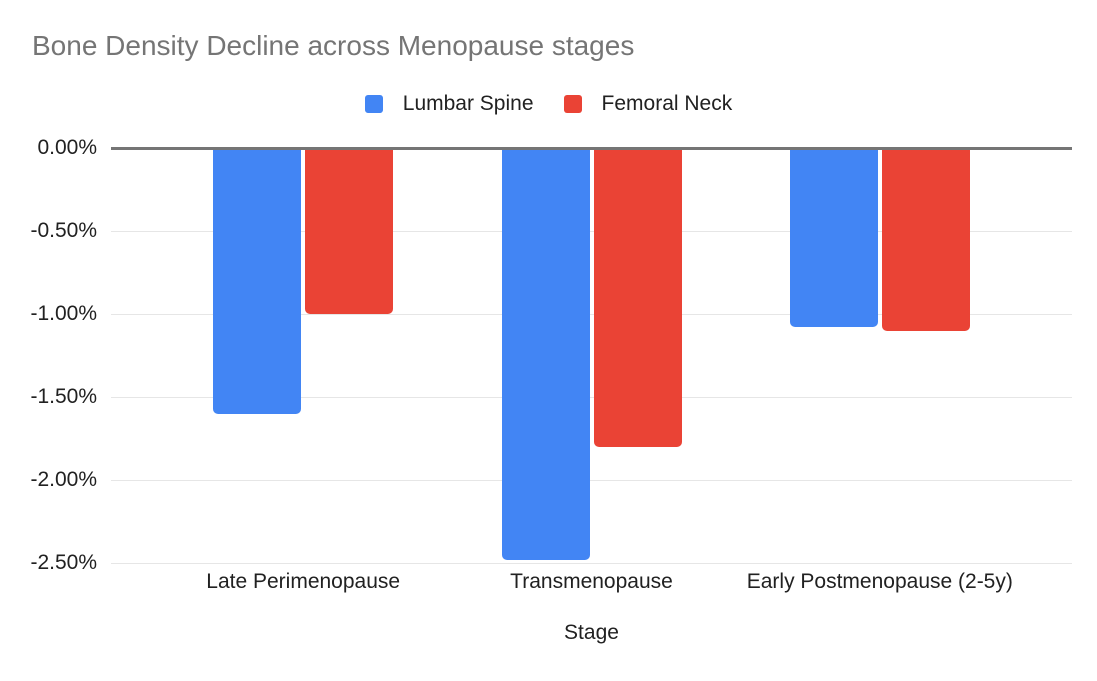 The image size is (1097, 681). Describe the element at coordinates (67, 147) in the screenshot. I see `y-tick-label: 0.00%` at that location.